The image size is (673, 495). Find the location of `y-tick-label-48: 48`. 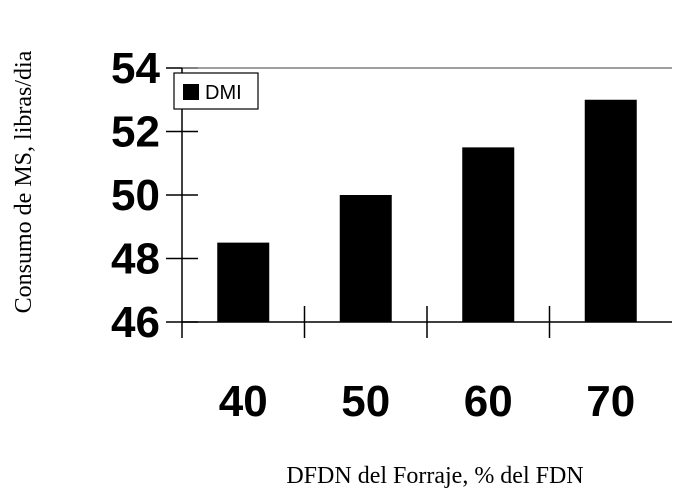

y-tick-label-48: 48 is located at coordinates (135, 259).